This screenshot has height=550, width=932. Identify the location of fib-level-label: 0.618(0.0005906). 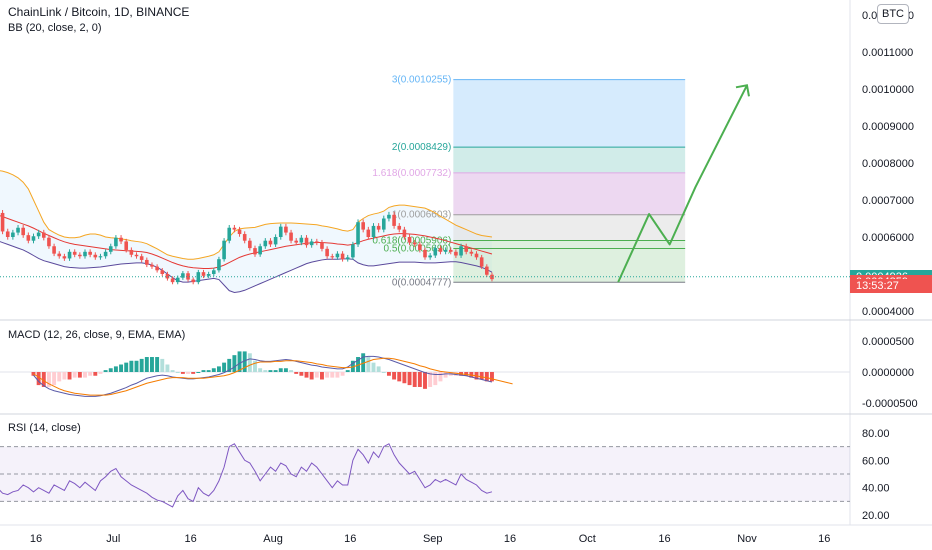
(411, 240).